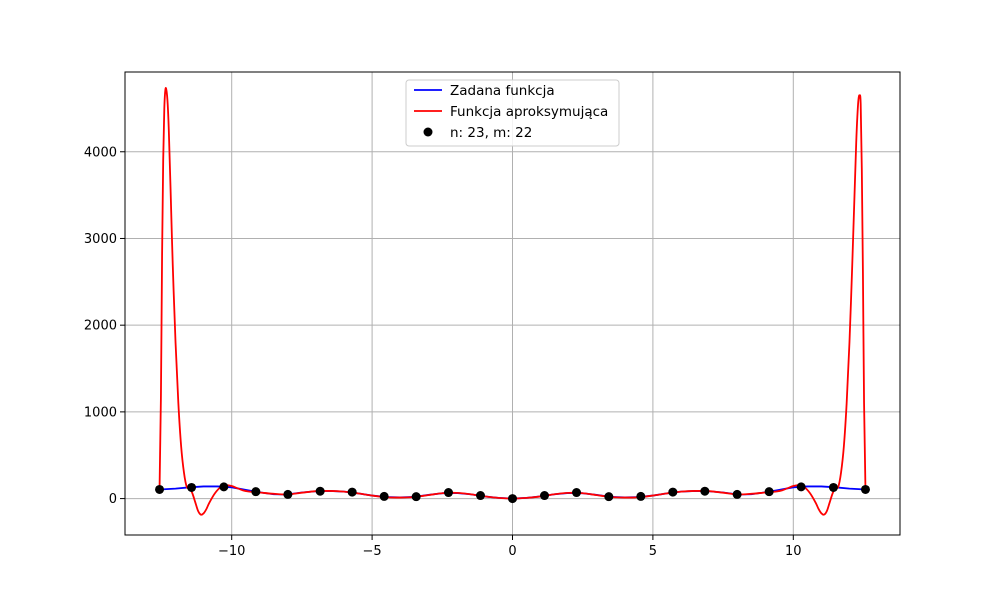 The width and height of the screenshot is (1000, 600). Describe the element at coordinates (372, 551) in the screenshot. I see `x-tick-label: −5` at that location.